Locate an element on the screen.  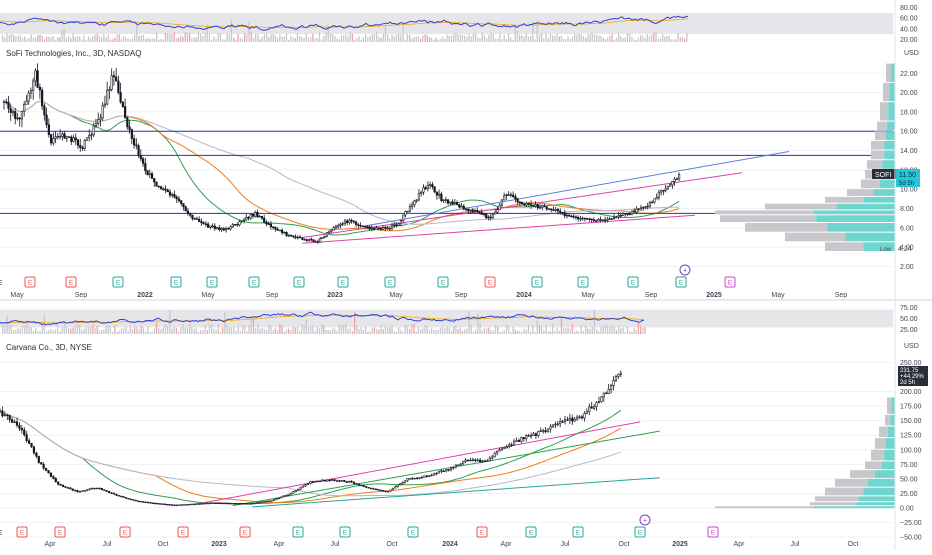
bottom-currency-label: USD is located at coordinates (911, 346).